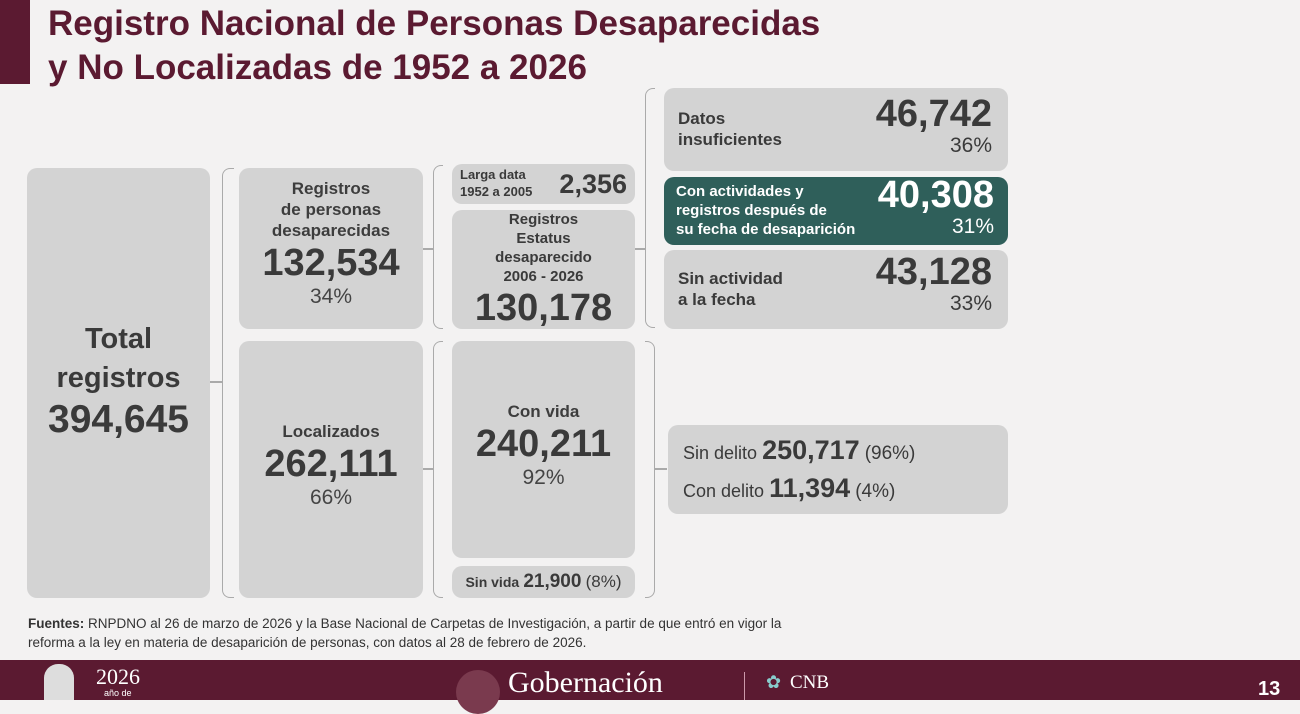 This screenshot has height=714, width=1300. I want to click on label: Con delito, so click(724, 491).